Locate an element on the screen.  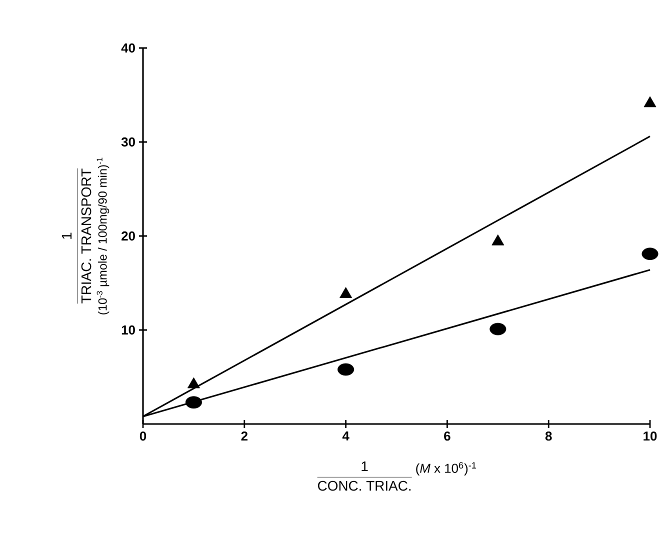
x-tick-label: 10 is located at coordinates (650, 436).